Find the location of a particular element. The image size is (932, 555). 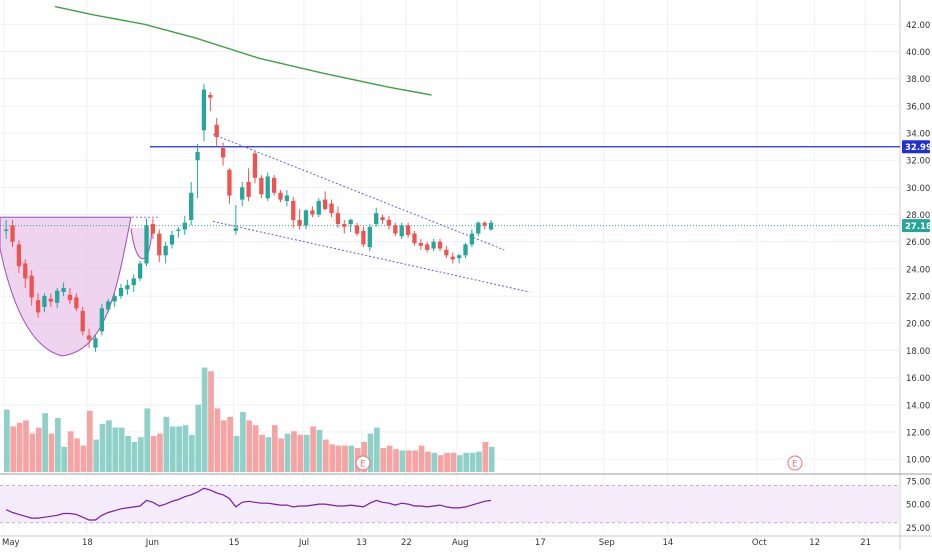

time-tick-label: Sep is located at coordinates (607, 543).